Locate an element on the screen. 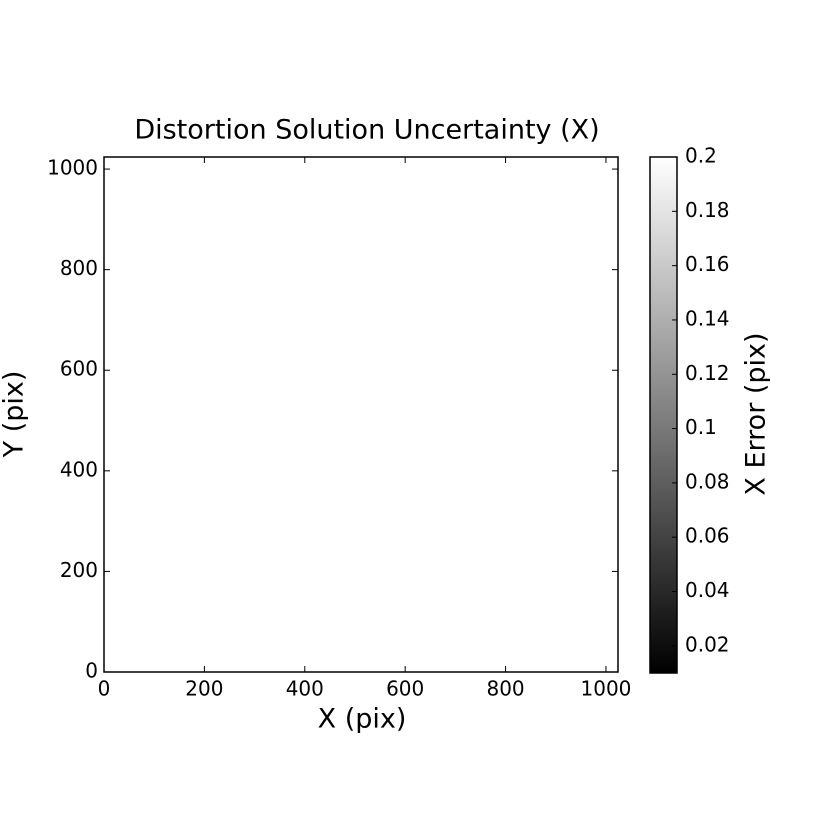  colorbar-tick-label: 0.02 is located at coordinates (707, 644).